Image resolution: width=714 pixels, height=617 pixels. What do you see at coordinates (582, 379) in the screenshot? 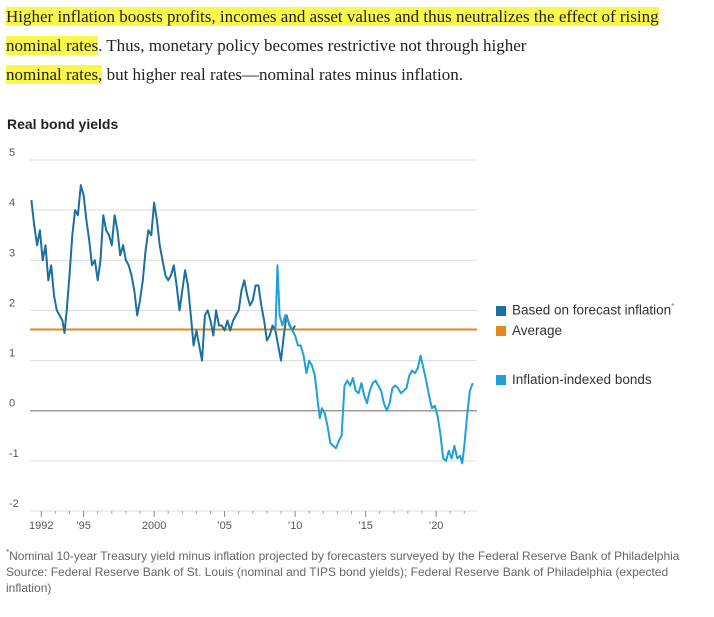
I see `legend-tips-label: Inflation-indexed bonds` at bounding box center [582, 379].